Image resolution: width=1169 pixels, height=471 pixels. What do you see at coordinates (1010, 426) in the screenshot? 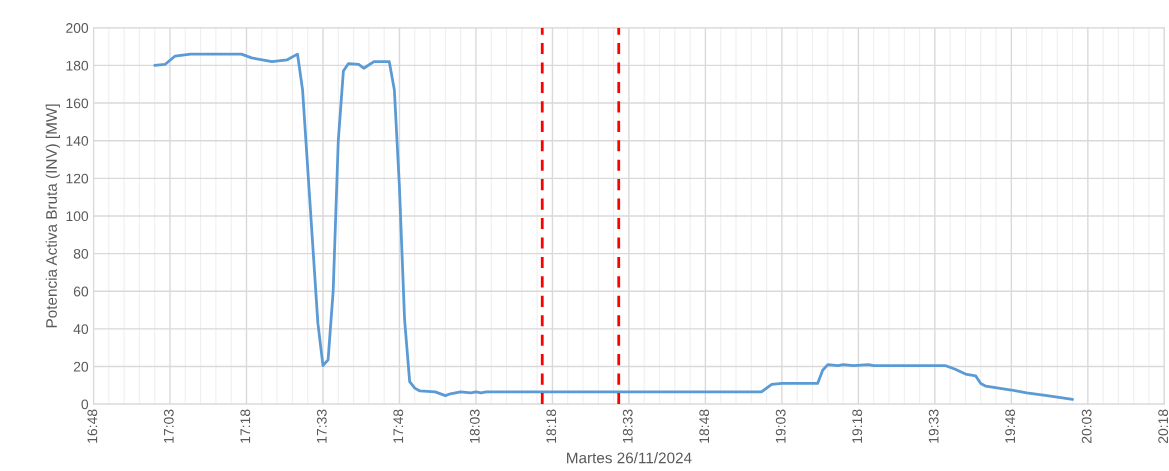
I see `x-tick-label: 19:48` at bounding box center [1010, 426].